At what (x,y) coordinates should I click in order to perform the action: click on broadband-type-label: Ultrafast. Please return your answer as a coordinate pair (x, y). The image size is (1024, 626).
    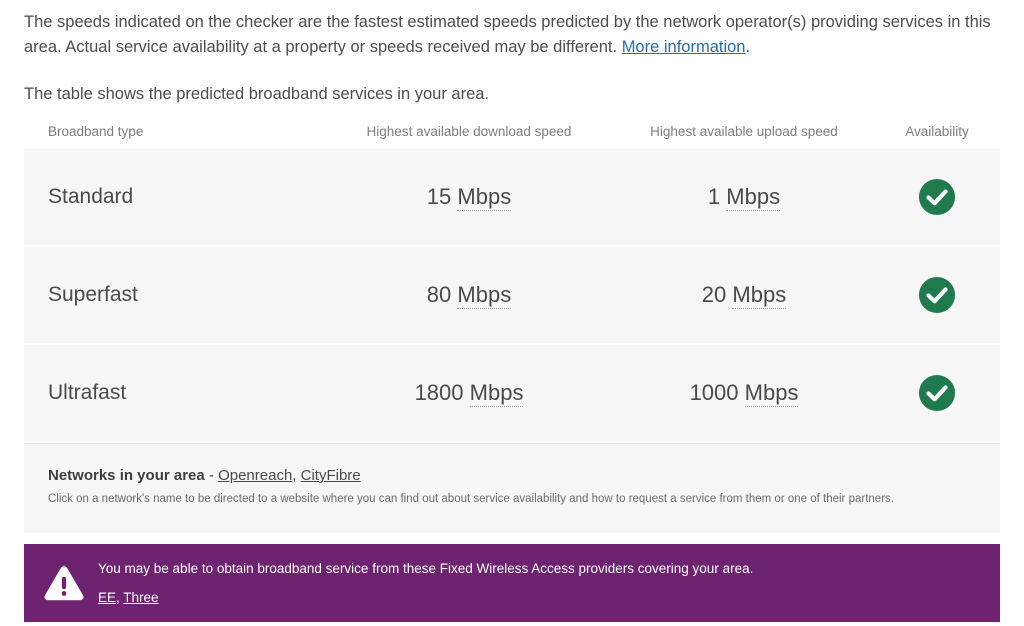
    Looking at the image, I should click on (87, 392).